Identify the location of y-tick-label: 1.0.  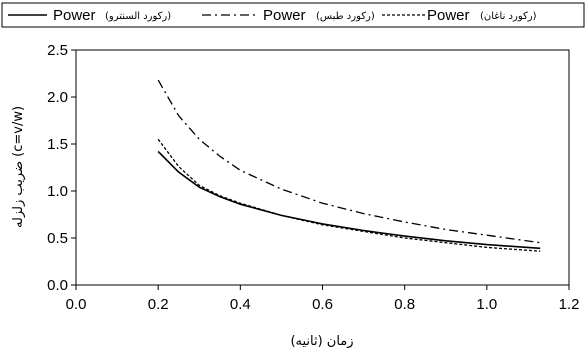
(57, 191).